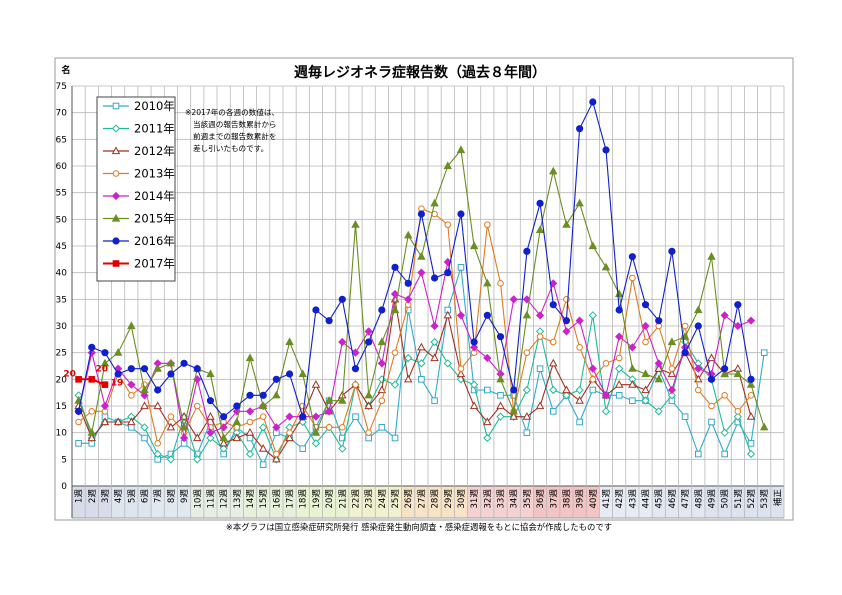 The width and height of the screenshot is (842, 595). Describe the element at coordinates (62, 274) in the screenshot. I see `y-tick-label: 40` at that location.